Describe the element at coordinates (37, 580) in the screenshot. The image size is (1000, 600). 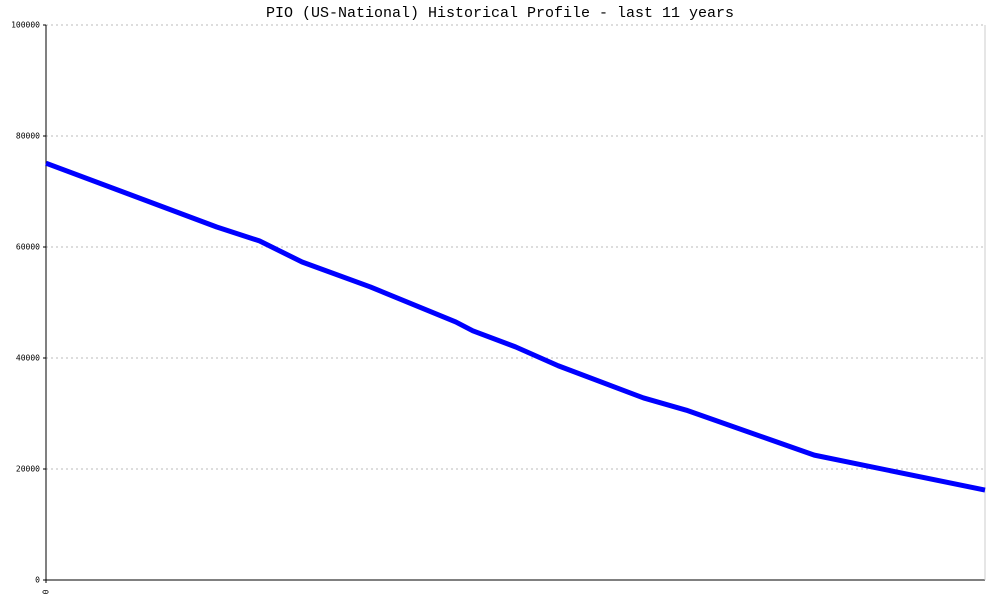
I see `y-tick-label: 0` at that location.